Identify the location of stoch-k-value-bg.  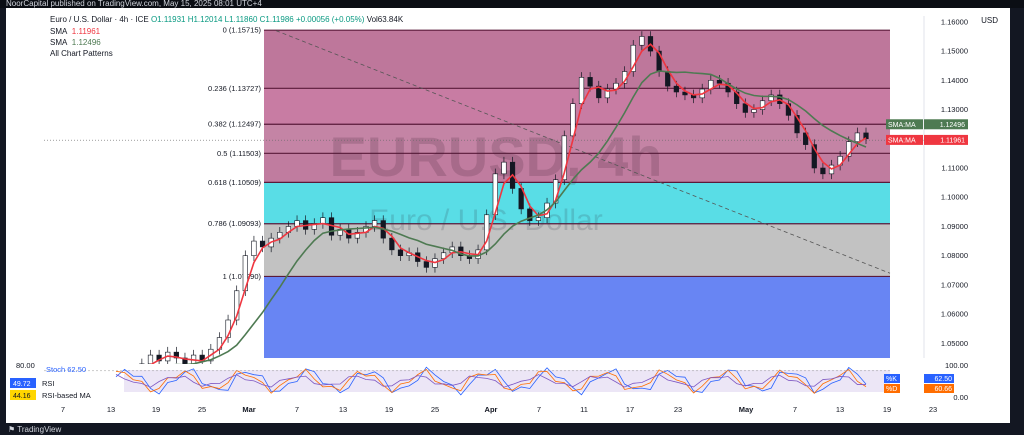
(939, 378).